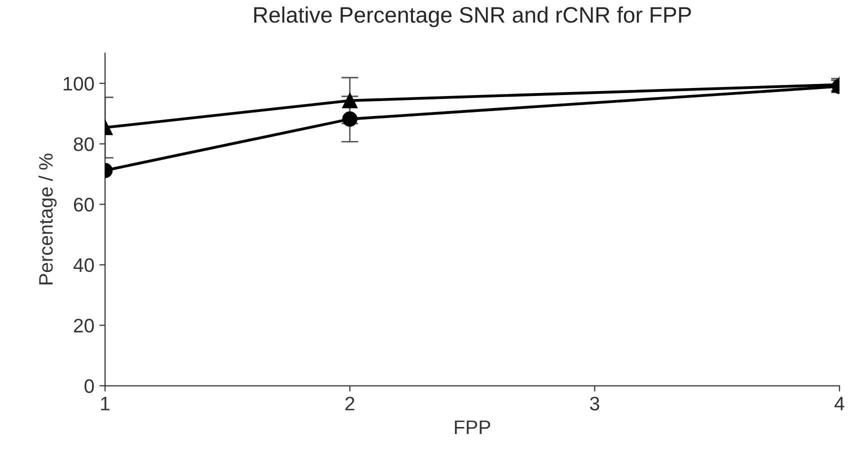 The width and height of the screenshot is (854, 462). I want to click on x-tick-label: 2, so click(349, 403).